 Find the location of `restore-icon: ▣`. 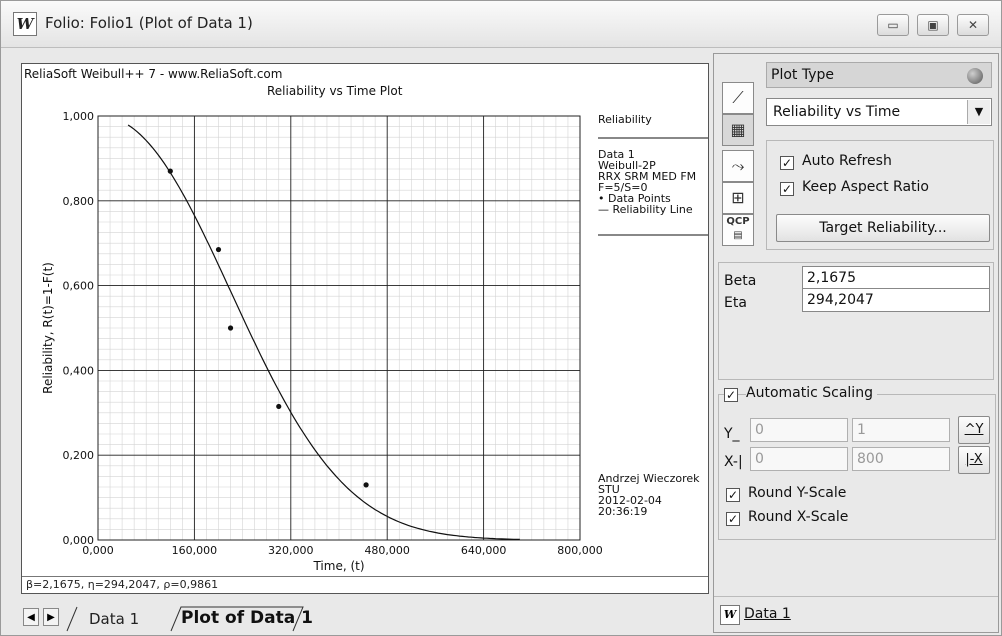

restore-icon: ▣ is located at coordinates (933, 25).